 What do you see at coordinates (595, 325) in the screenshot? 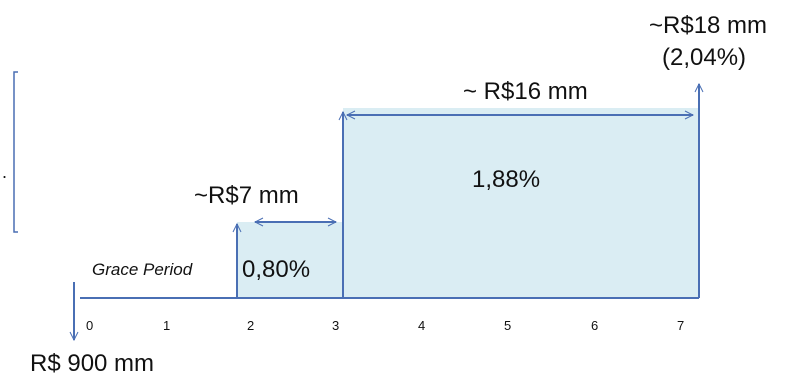
I see `tick-label: 6` at bounding box center [595, 325].